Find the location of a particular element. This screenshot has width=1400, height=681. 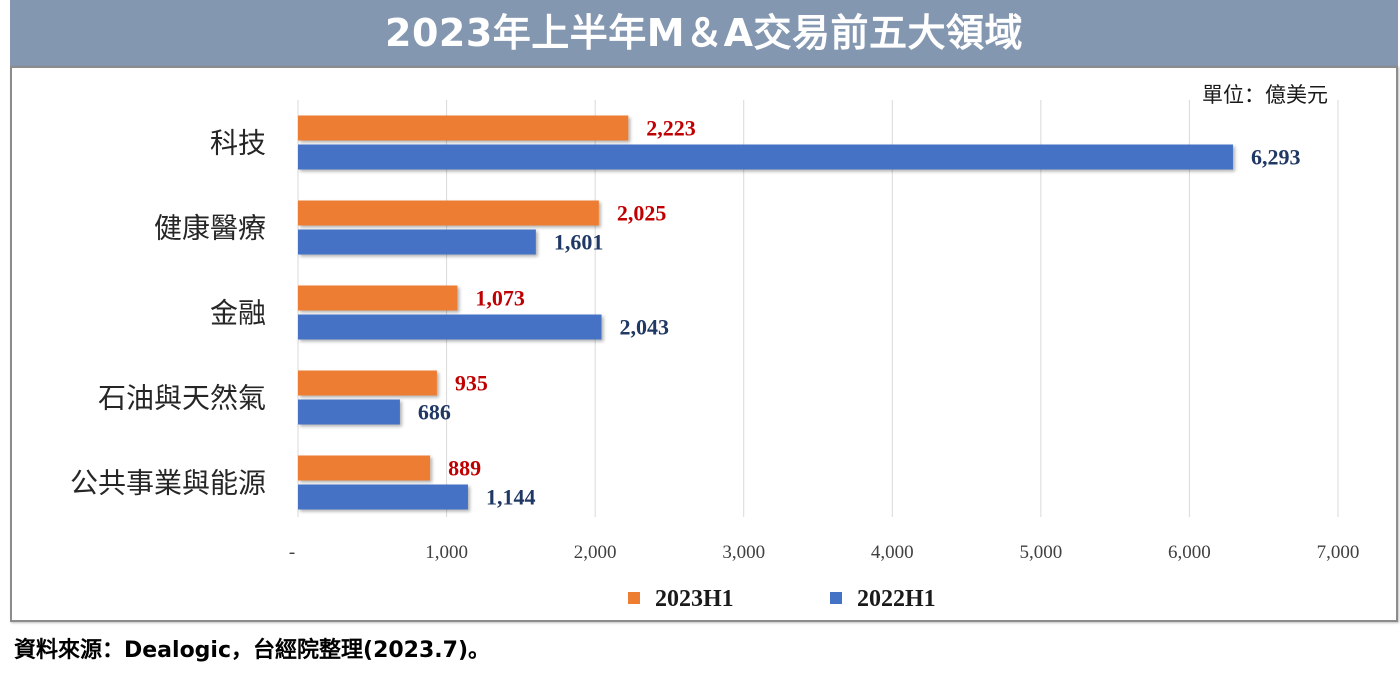

data-label-2023h1: 1,073 is located at coordinates (499, 298).